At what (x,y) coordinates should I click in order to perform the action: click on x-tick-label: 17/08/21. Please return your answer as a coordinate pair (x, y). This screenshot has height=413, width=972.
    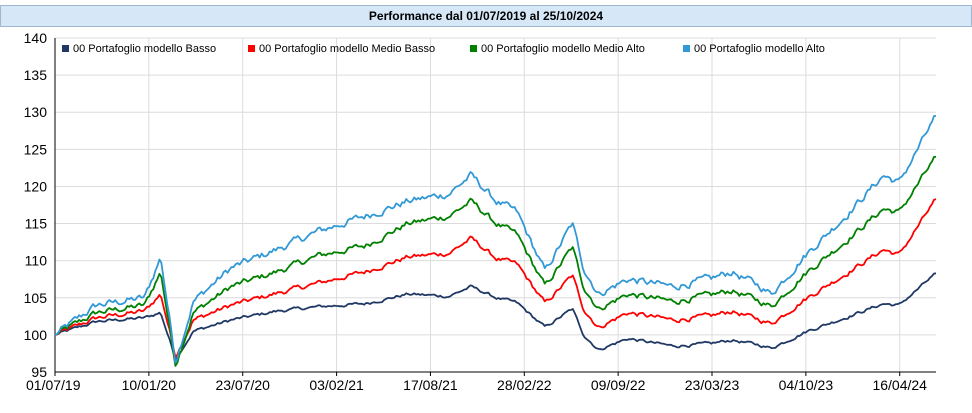
    Looking at the image, I should click on (430, 385).